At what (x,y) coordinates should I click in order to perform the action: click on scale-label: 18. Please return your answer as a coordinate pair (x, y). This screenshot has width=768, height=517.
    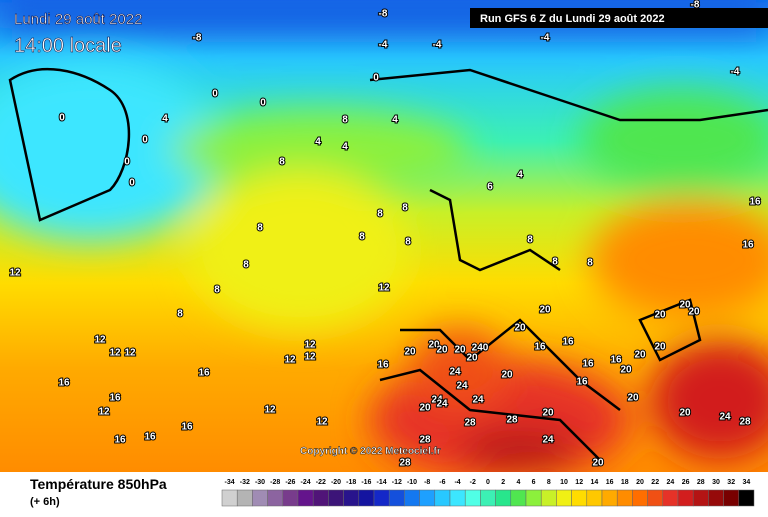
    Looking at the image, I should click on (625, 482).